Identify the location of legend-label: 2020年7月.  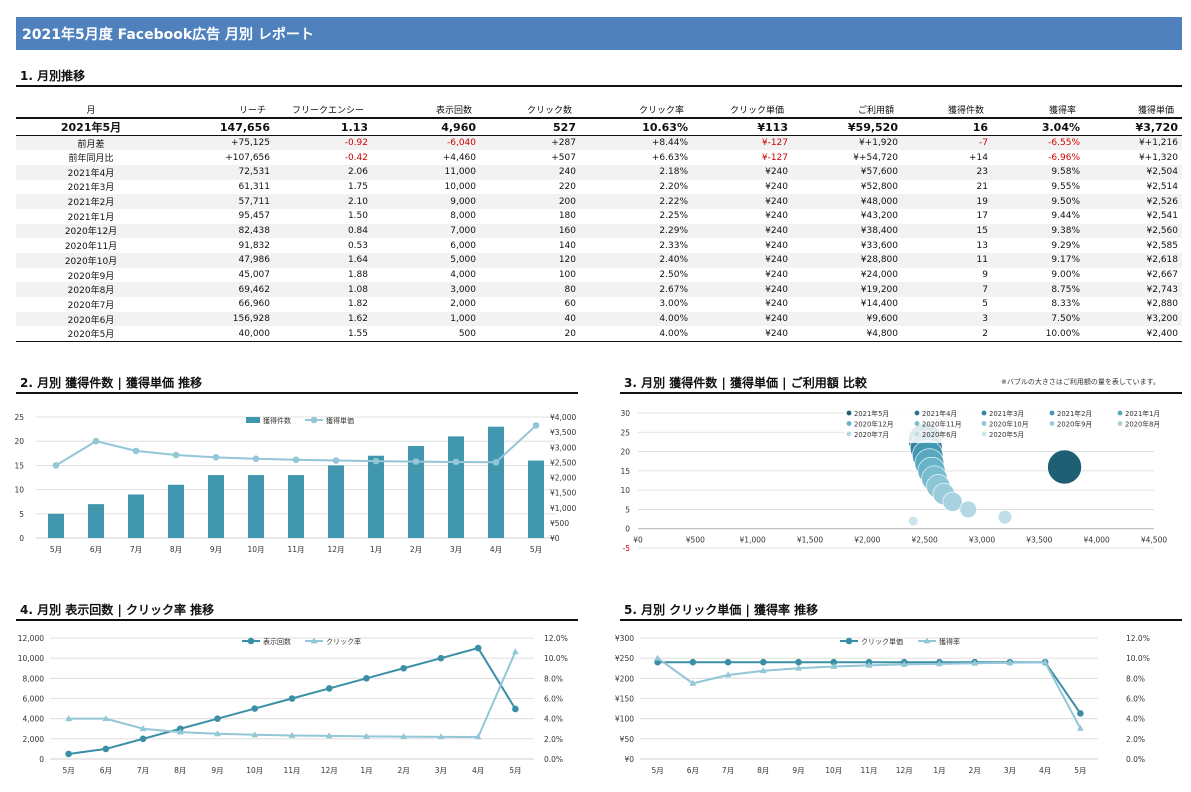
(871, 434).